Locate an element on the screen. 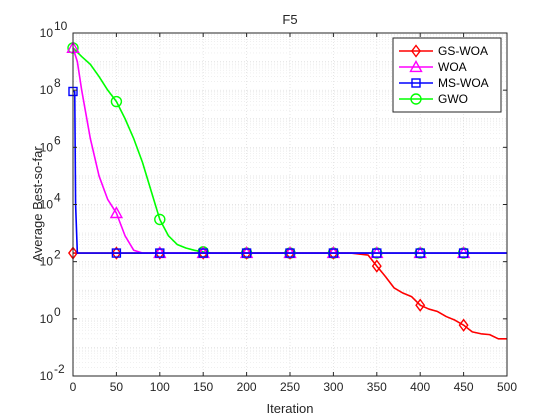  x-tick-label: 300 is located at coordinates (333, 387).